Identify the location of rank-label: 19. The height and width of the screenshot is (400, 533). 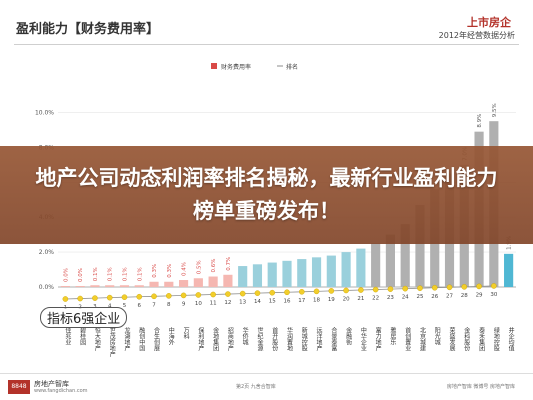
(331, 300).